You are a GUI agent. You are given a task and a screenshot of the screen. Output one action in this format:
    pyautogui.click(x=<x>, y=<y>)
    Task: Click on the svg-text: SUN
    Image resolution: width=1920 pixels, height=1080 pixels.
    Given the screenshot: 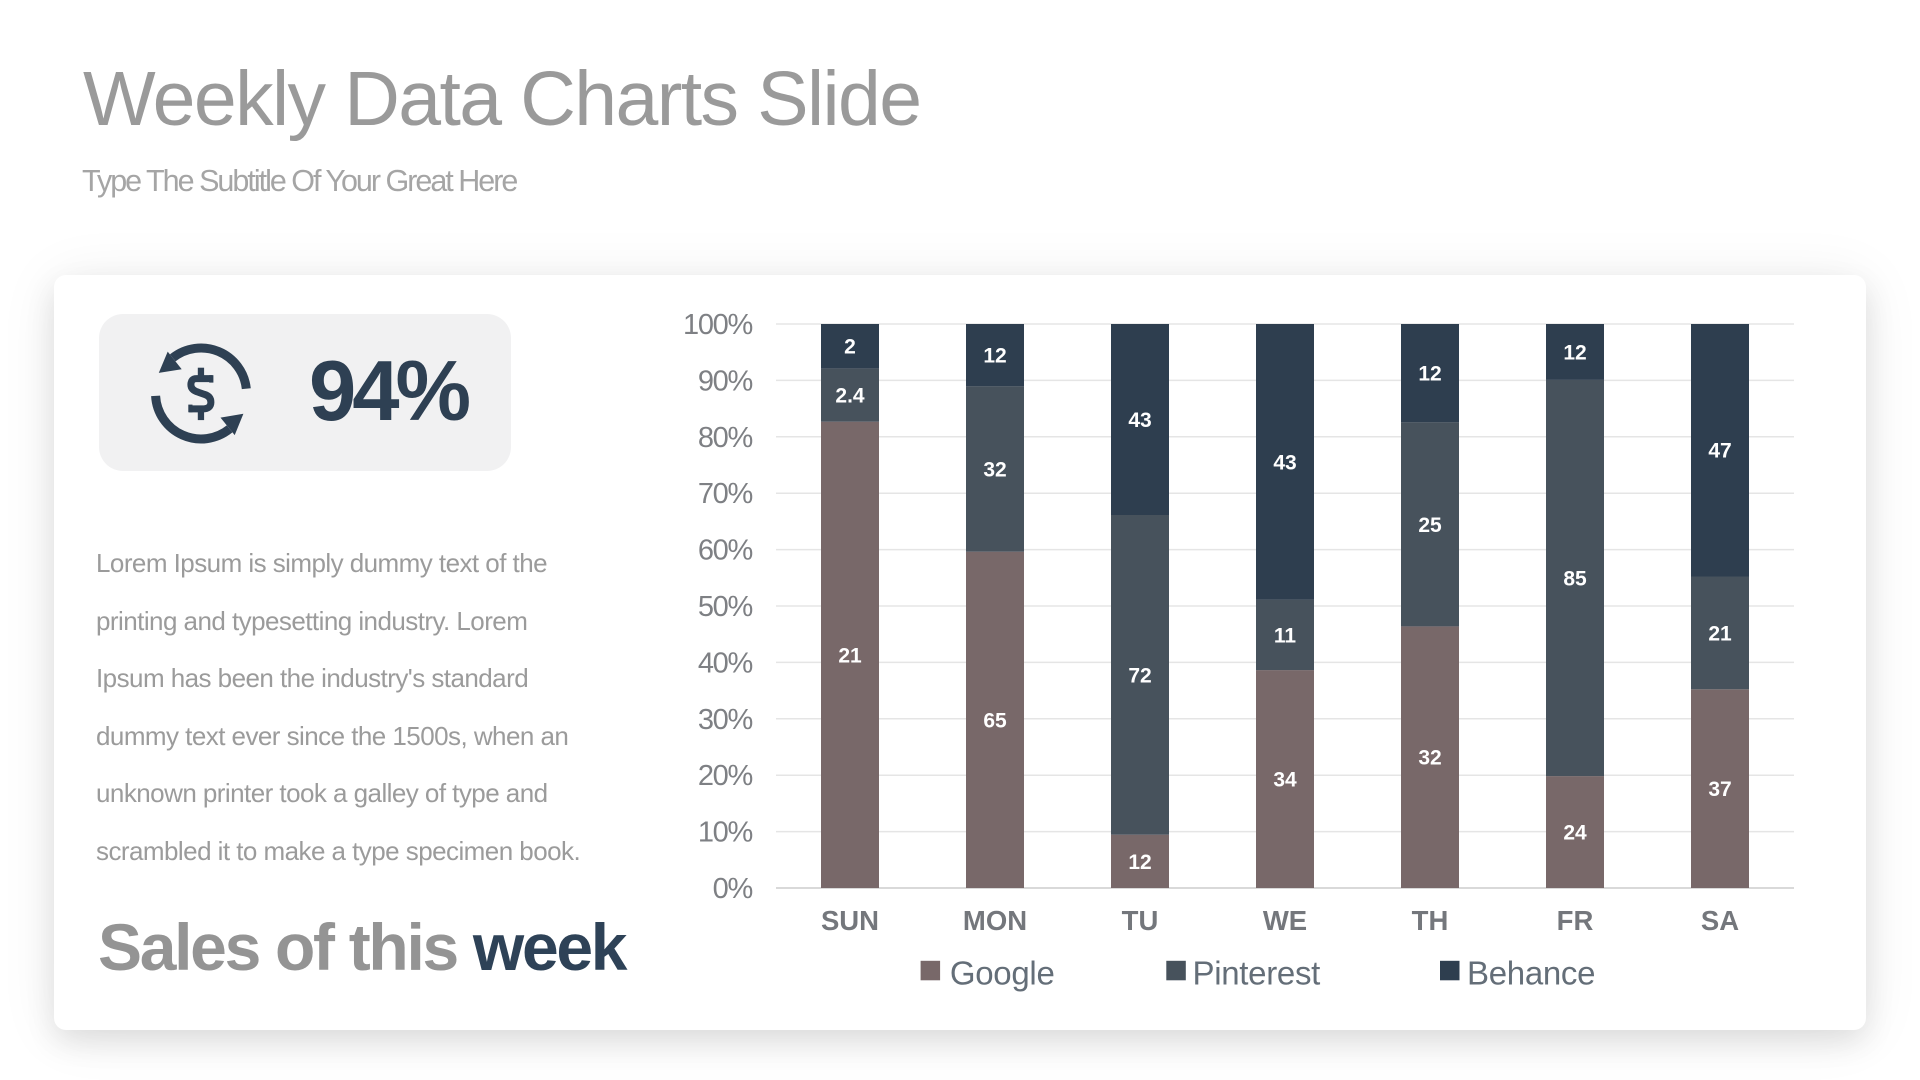 What is the action you would take?
    pyautogui.click(x=850, y=920)
    